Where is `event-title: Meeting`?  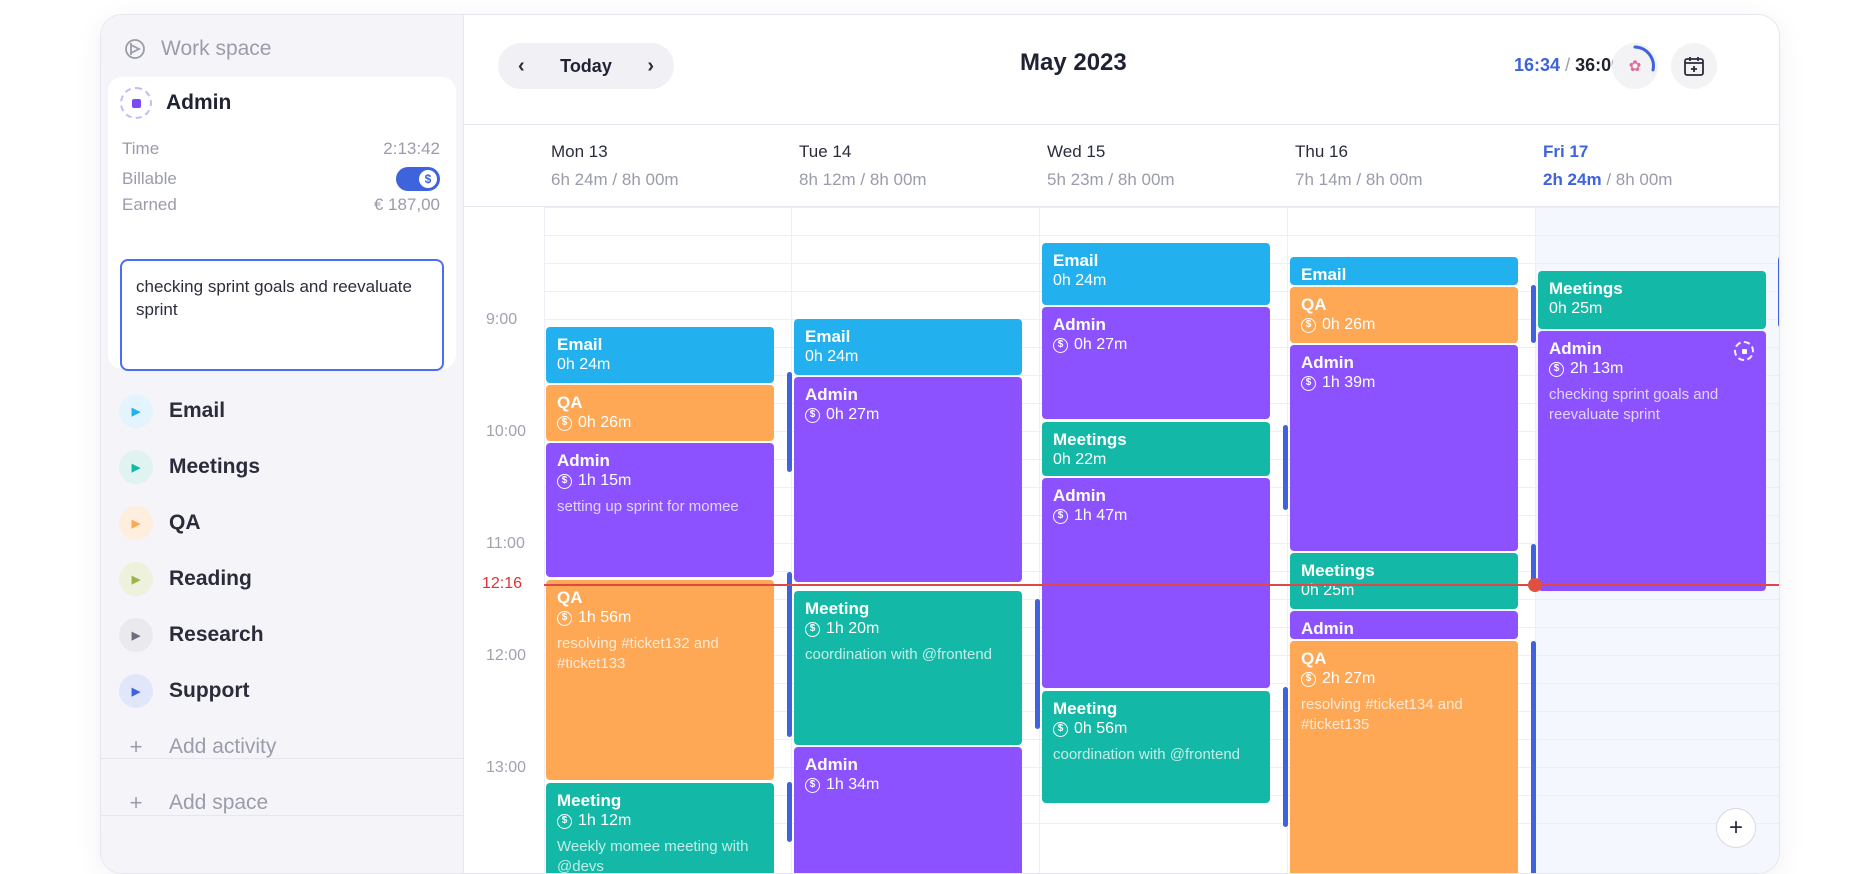 event-title: Meeting is located at coordinates (1085, 708).